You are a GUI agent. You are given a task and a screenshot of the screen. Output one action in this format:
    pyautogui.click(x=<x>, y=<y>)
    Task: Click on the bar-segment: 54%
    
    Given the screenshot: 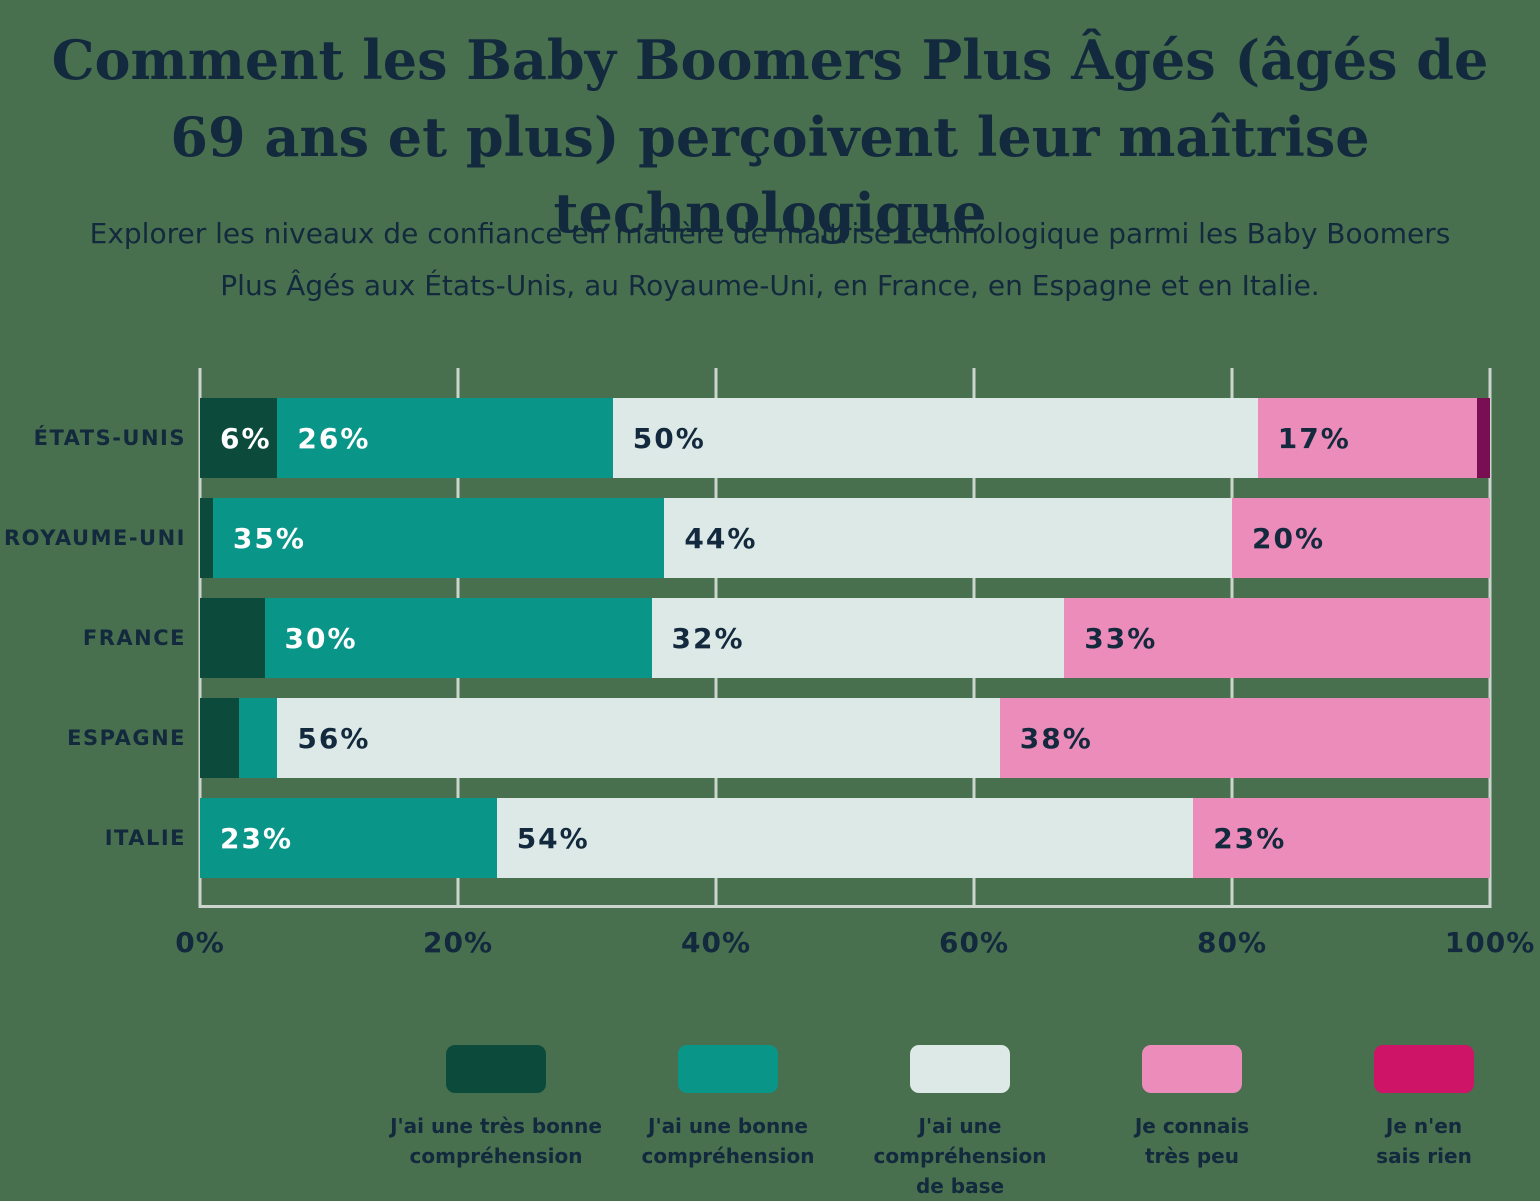 What is the action you would take?
    pyautogui.click(x=845, y=838)
    